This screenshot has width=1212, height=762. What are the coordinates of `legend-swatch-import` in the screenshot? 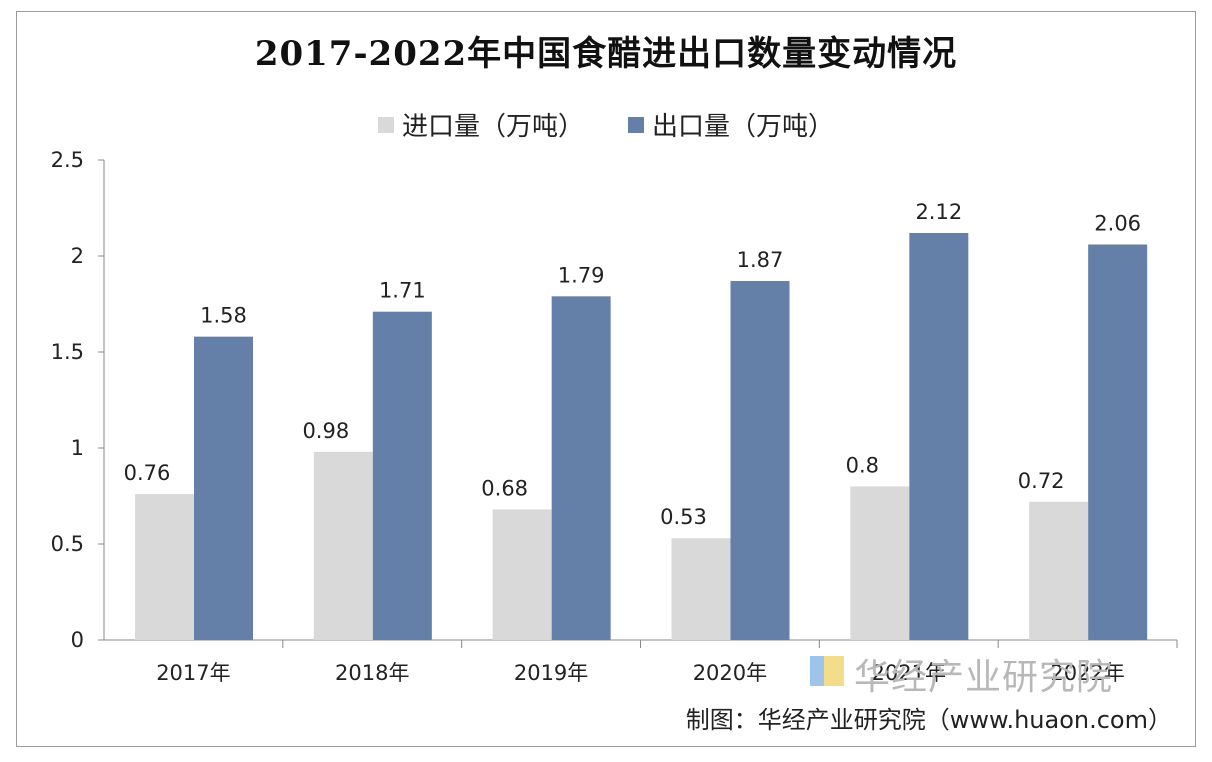 It's located at (385, 124).